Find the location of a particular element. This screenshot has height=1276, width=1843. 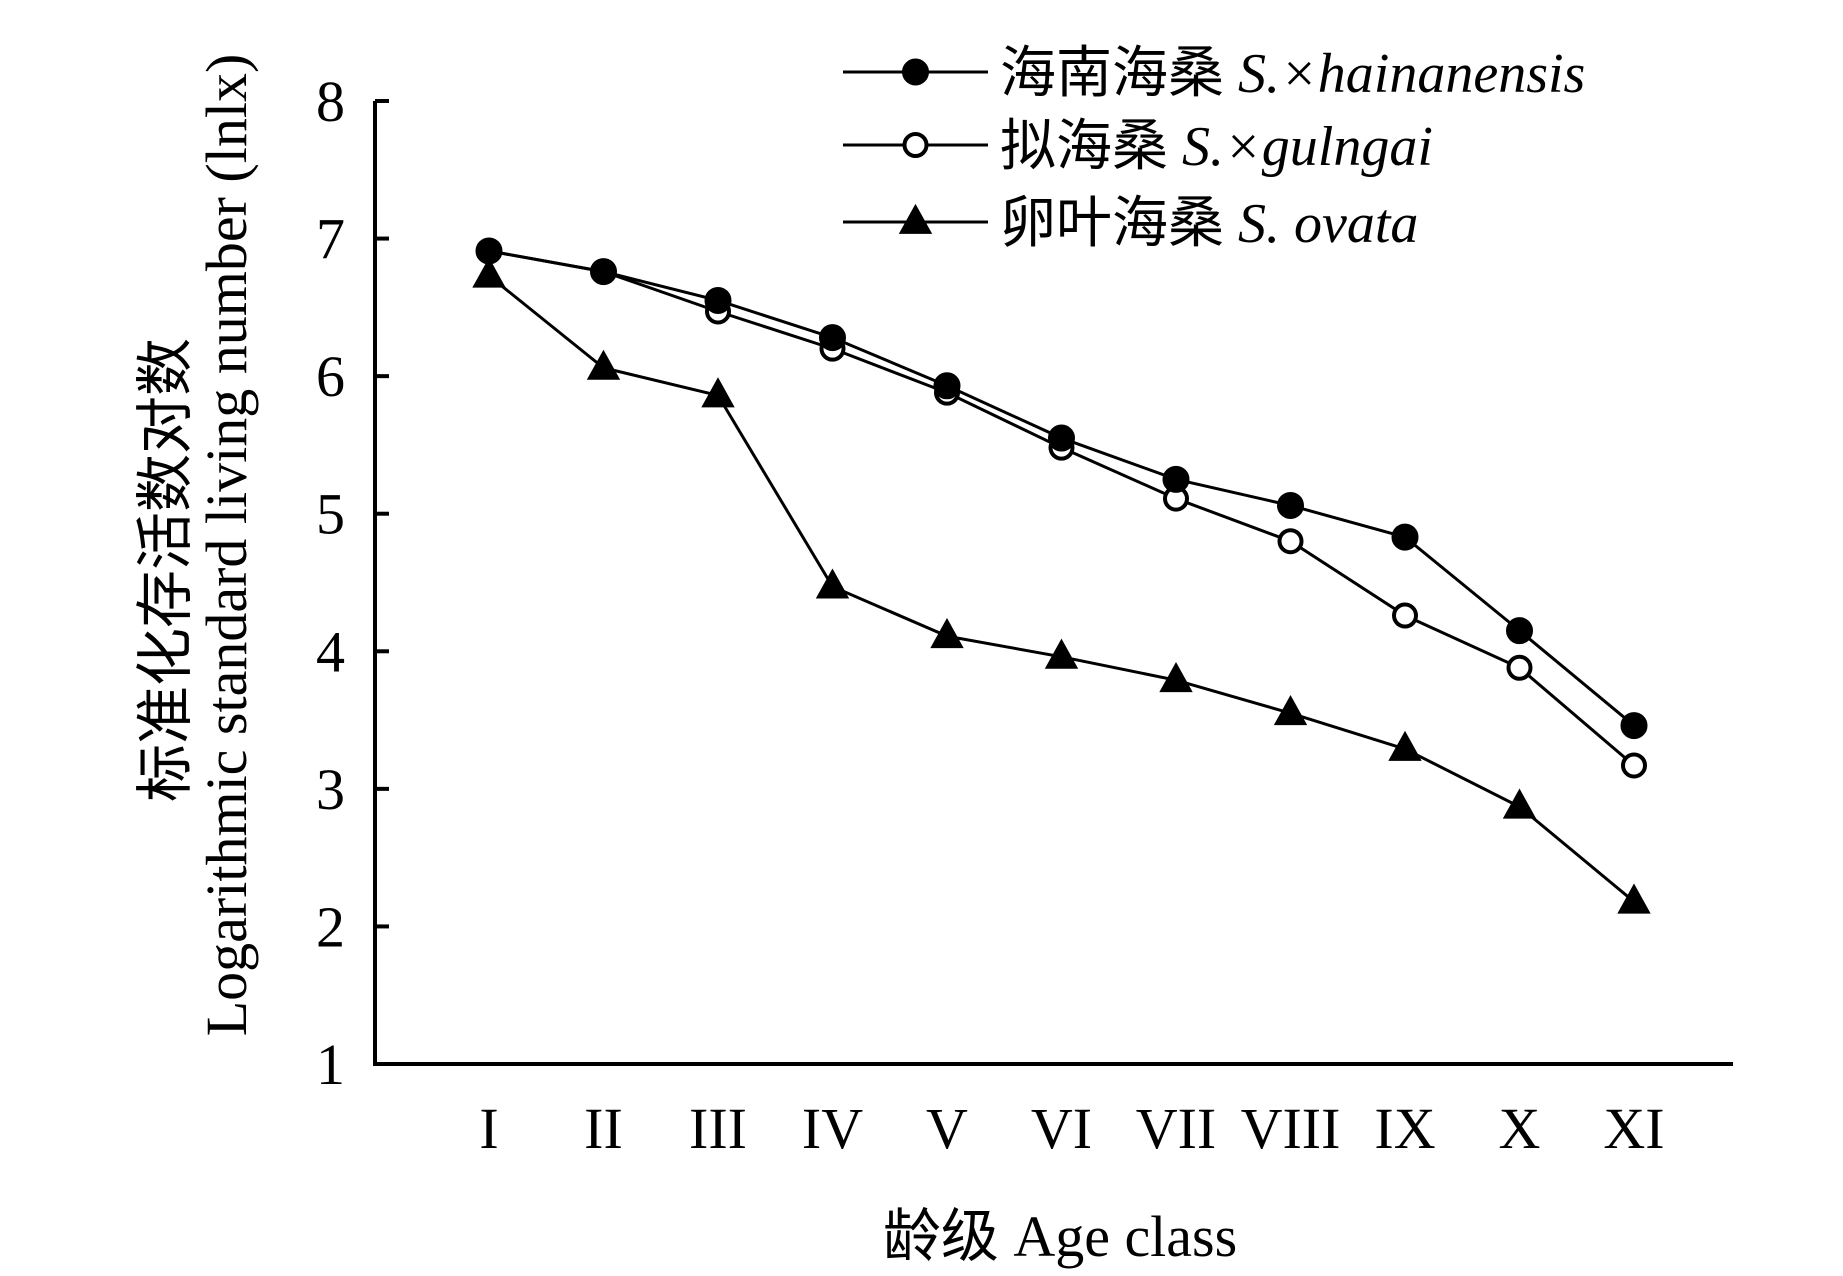

y-tick-label: 8 is located at coordinates (330, 101).